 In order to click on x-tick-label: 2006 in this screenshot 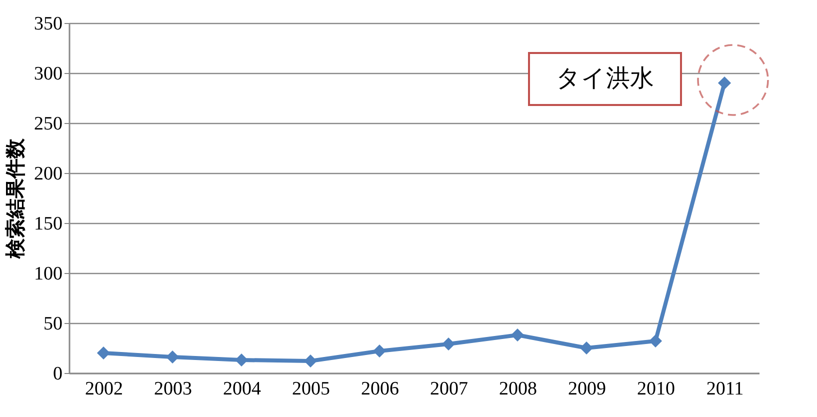, I will do `click(380, 389)`.